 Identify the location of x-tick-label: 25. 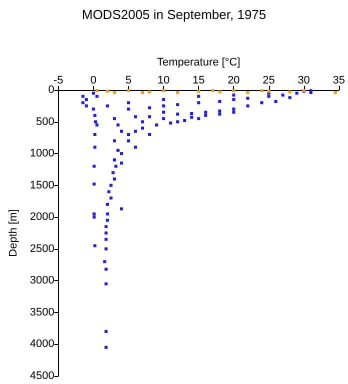
(268, 80).